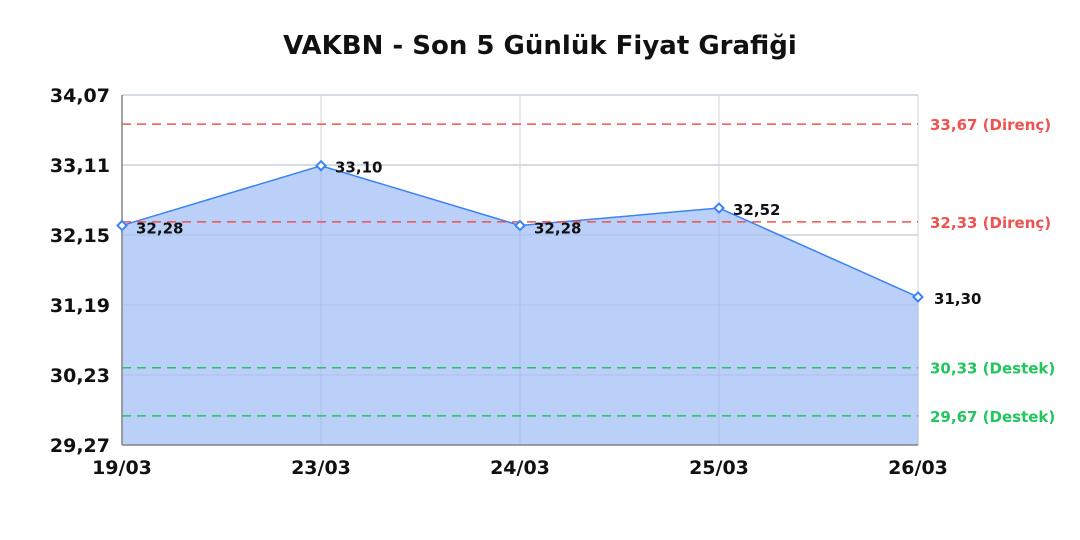 The width and height of the screenshot is (1080, 540). Describe the element at coordinates (80, 166) in the screenshot. I see `y-tick-label: 33,11` at that location.